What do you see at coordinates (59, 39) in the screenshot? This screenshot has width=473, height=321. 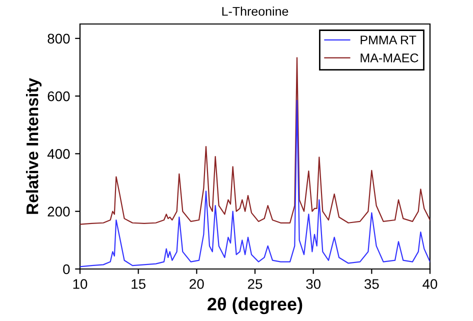 I see `y-tick-label: 800` at bounding box center [59, 39].